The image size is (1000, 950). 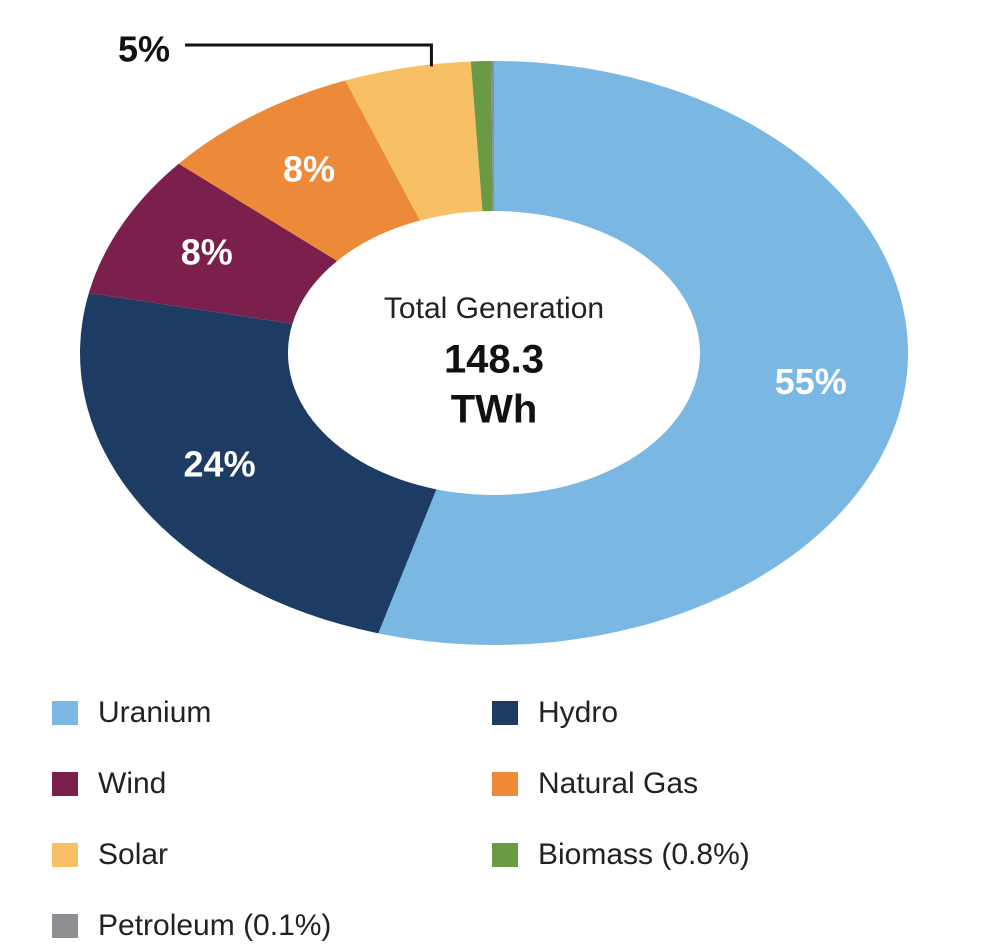 I want to click on legend-label: Biomass (0.8%), so click(x=644, y=854).